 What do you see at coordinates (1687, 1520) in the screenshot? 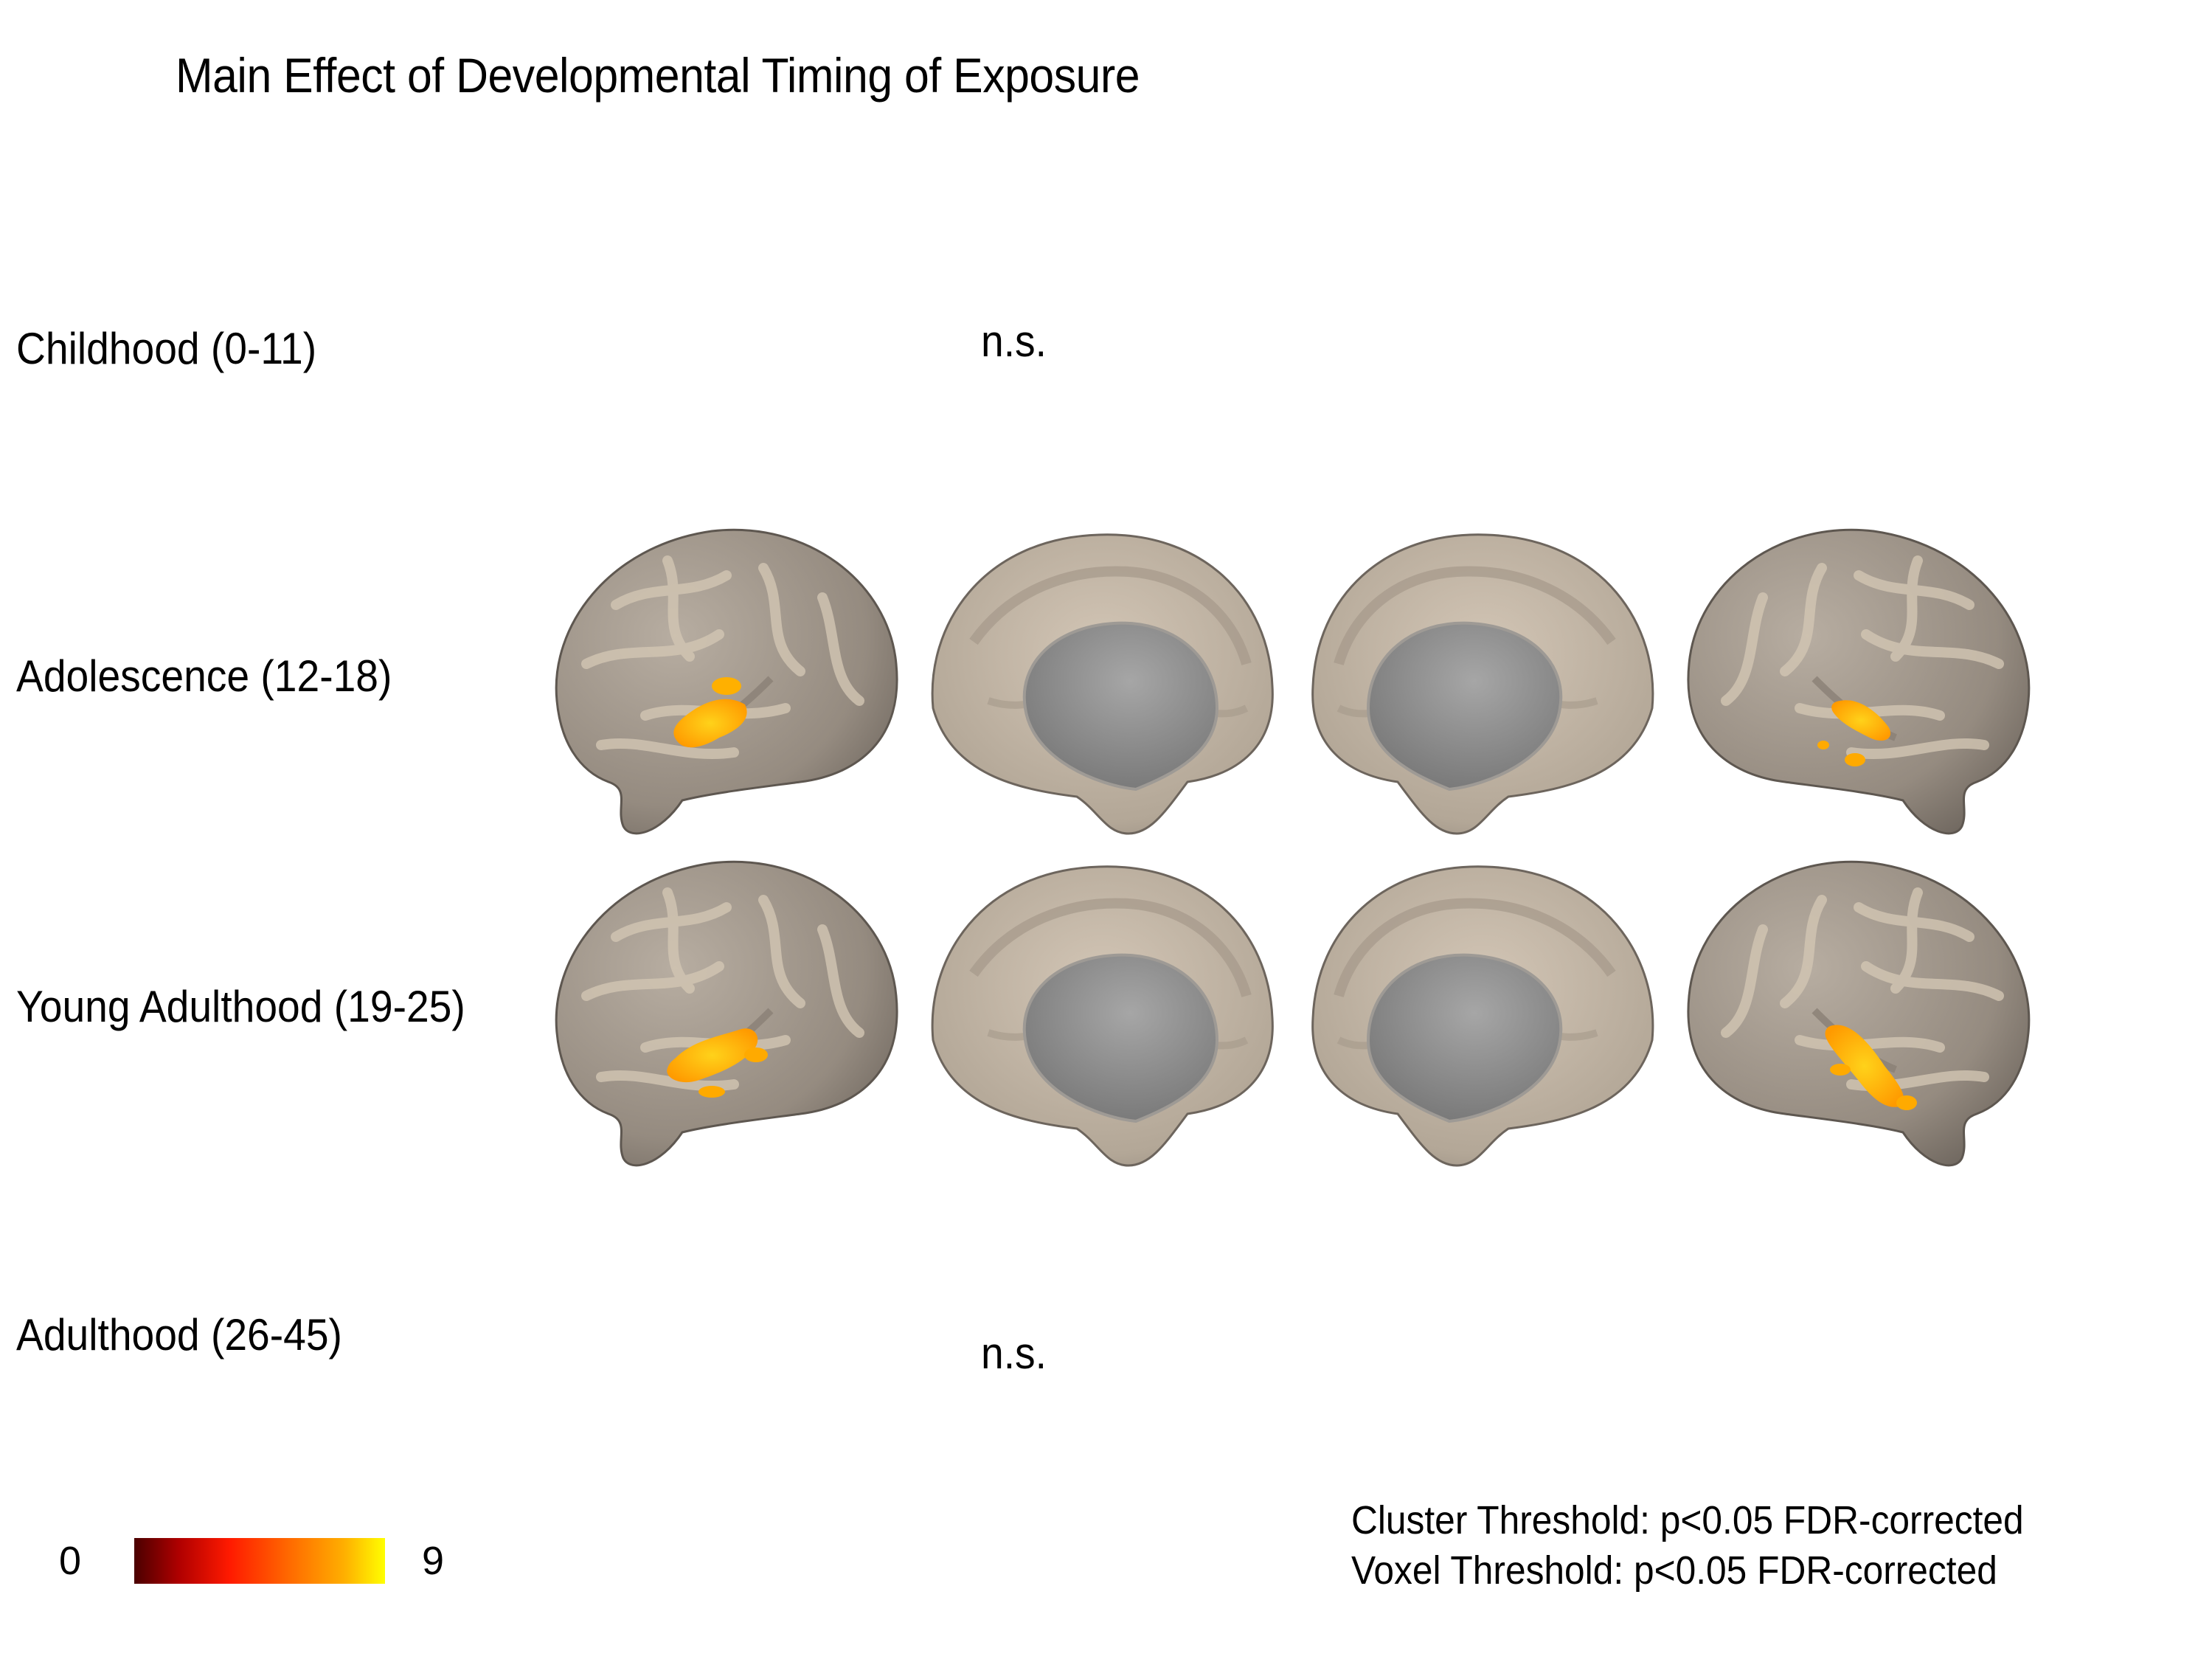
I see `cluster-threshold-note: Cluster Threshold: p<0.05 FDR-corrected` at bounding box center [1687, 1520].